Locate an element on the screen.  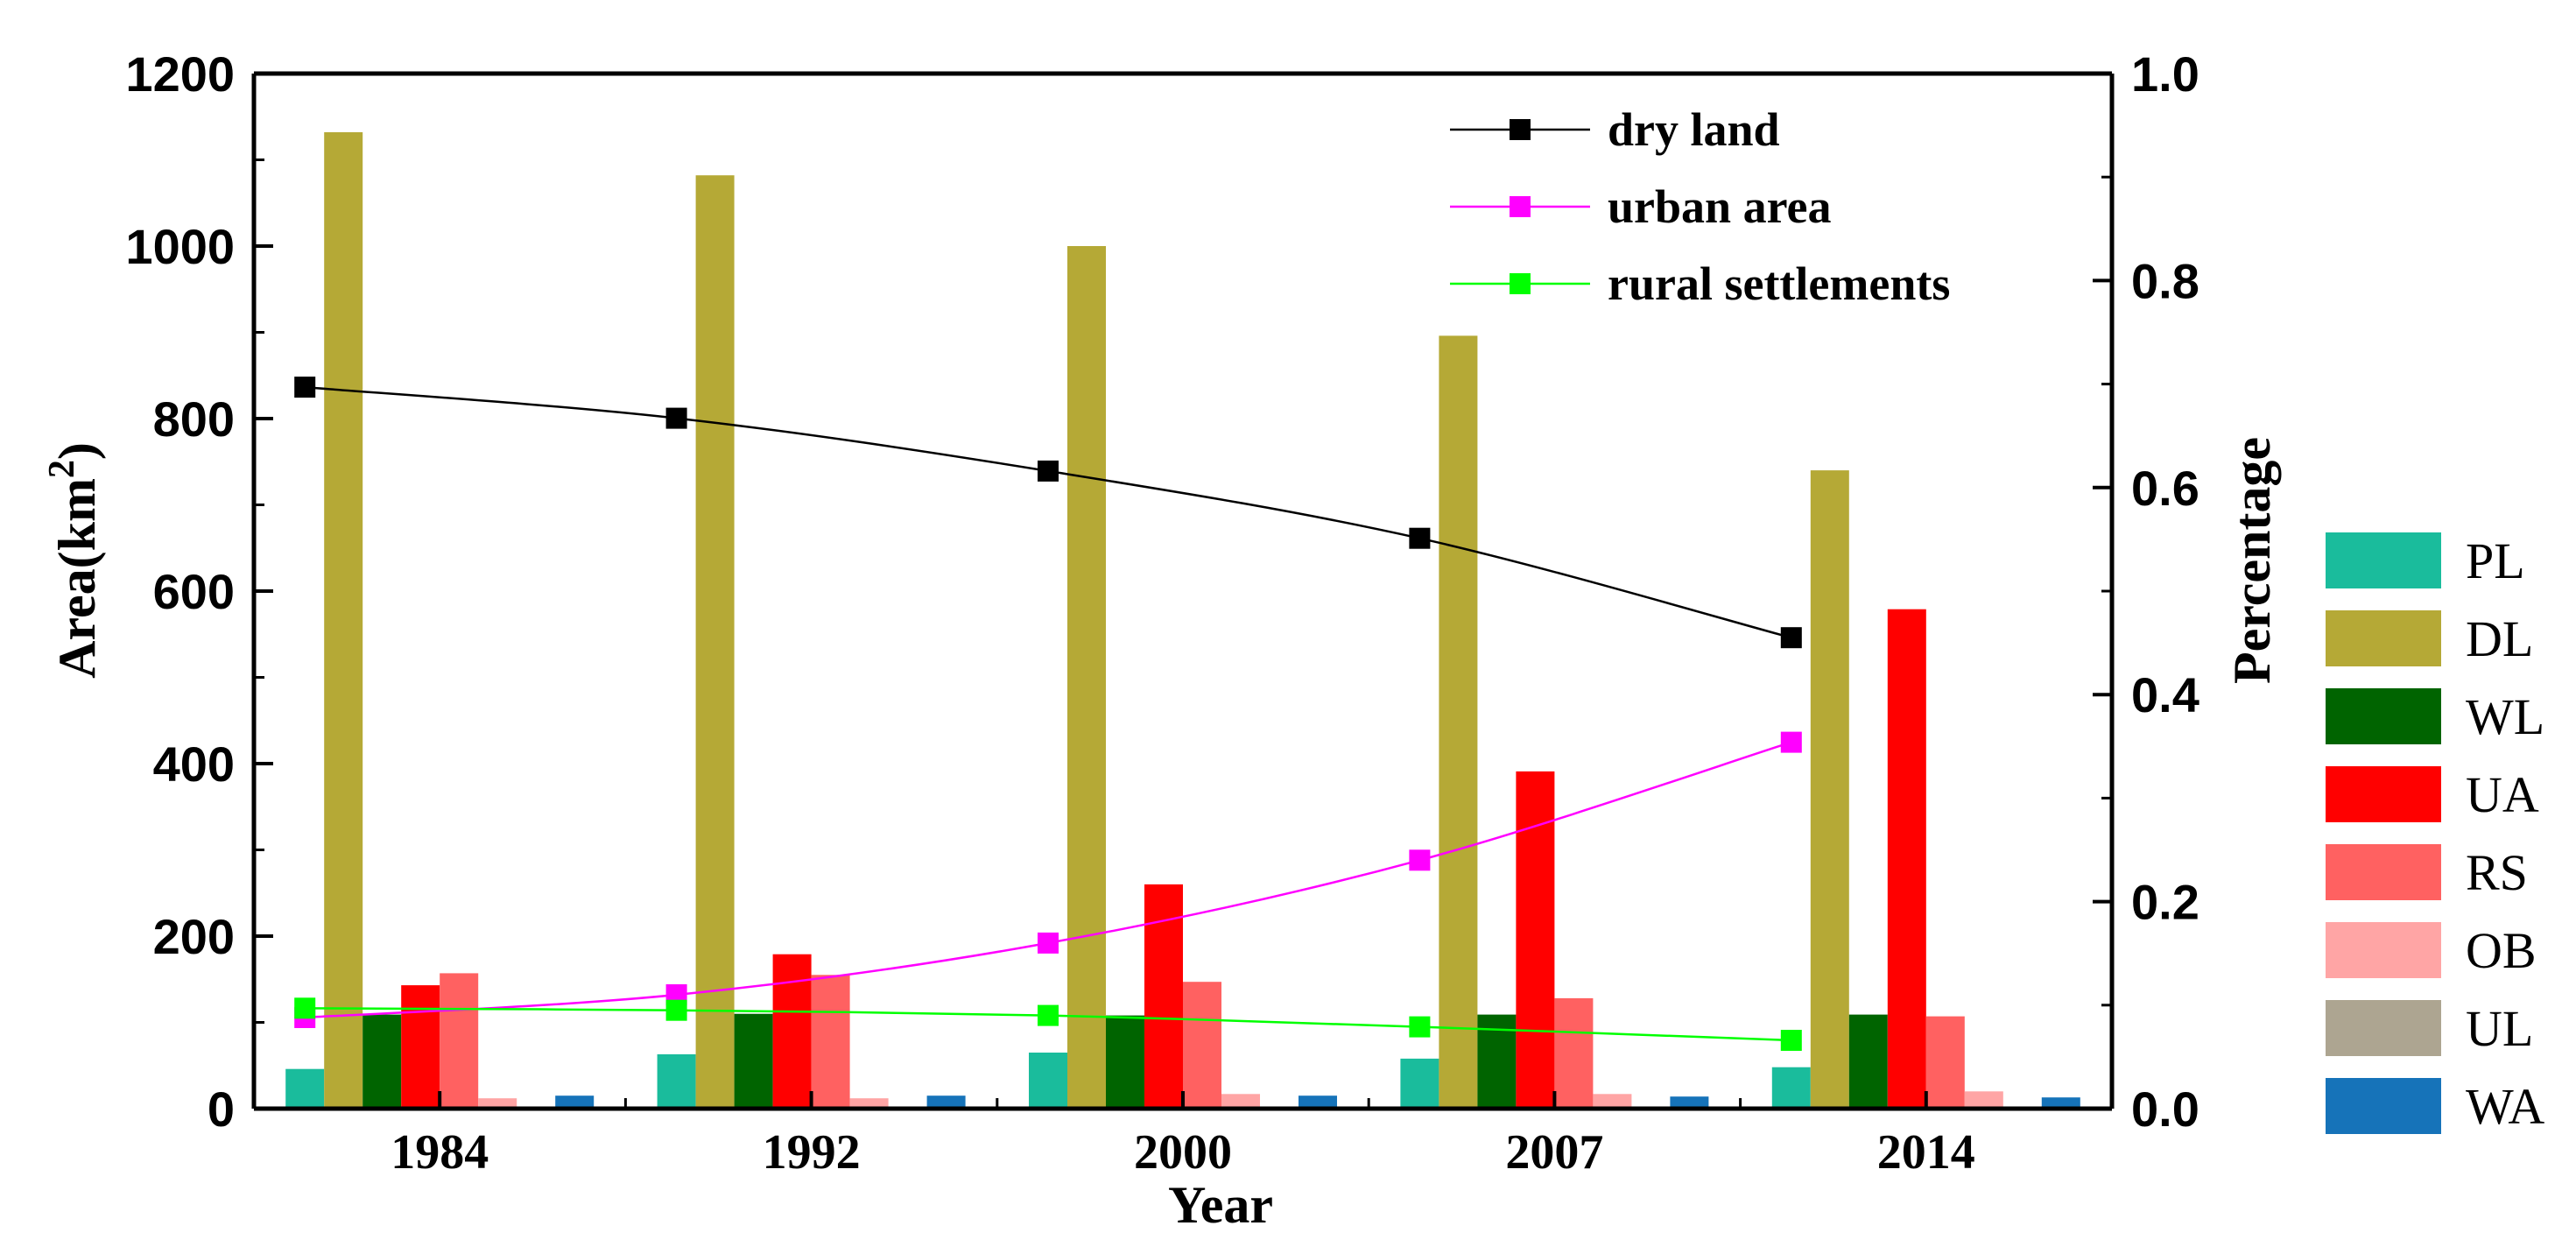
legend-swatch-ua is located at coordinates (2383, 794).